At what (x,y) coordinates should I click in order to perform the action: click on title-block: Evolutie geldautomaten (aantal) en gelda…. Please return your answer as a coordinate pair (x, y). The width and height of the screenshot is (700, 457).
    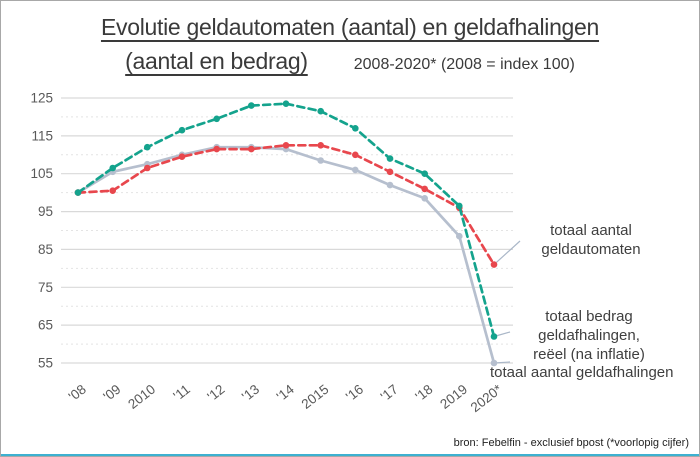
    Looking at the image, I should click on (350, 44).